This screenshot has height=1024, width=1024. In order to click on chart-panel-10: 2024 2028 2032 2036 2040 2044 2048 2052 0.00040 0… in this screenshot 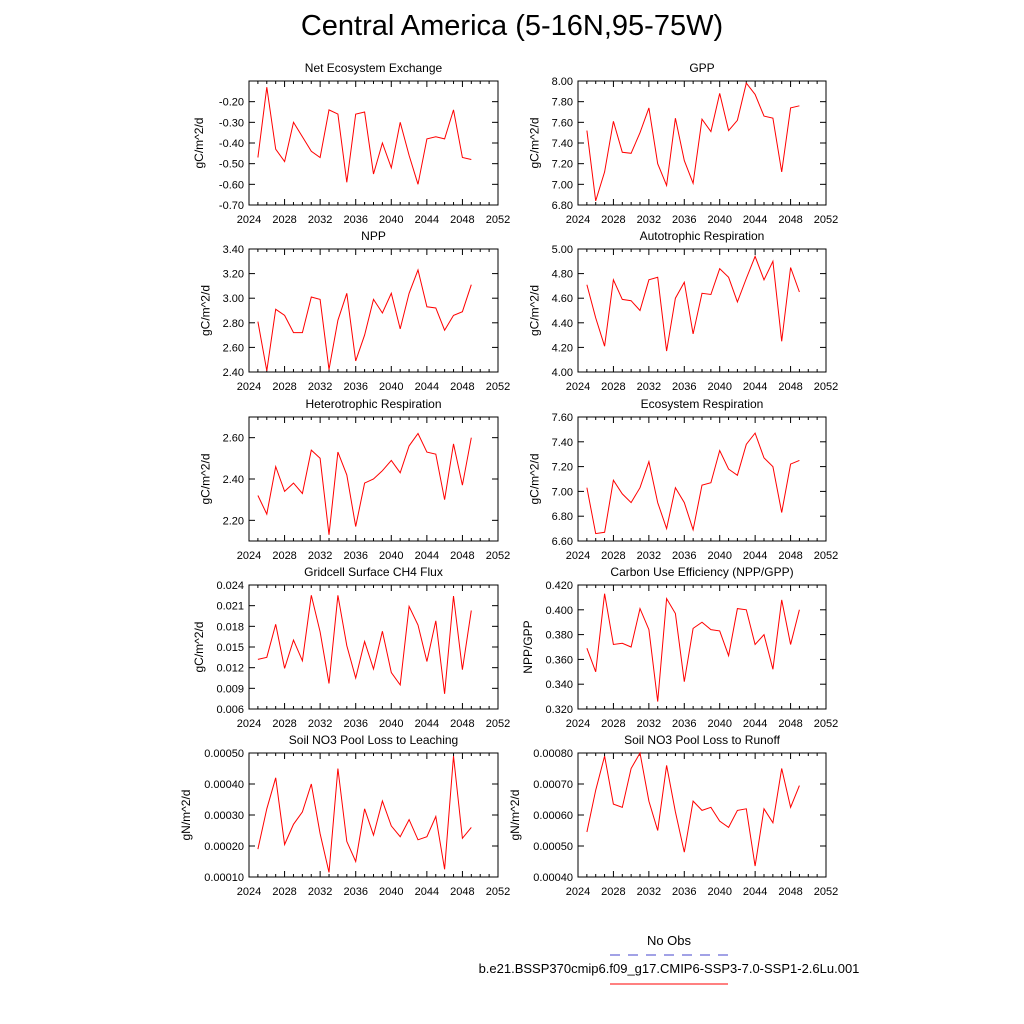, I will do `click(673, 815)`.